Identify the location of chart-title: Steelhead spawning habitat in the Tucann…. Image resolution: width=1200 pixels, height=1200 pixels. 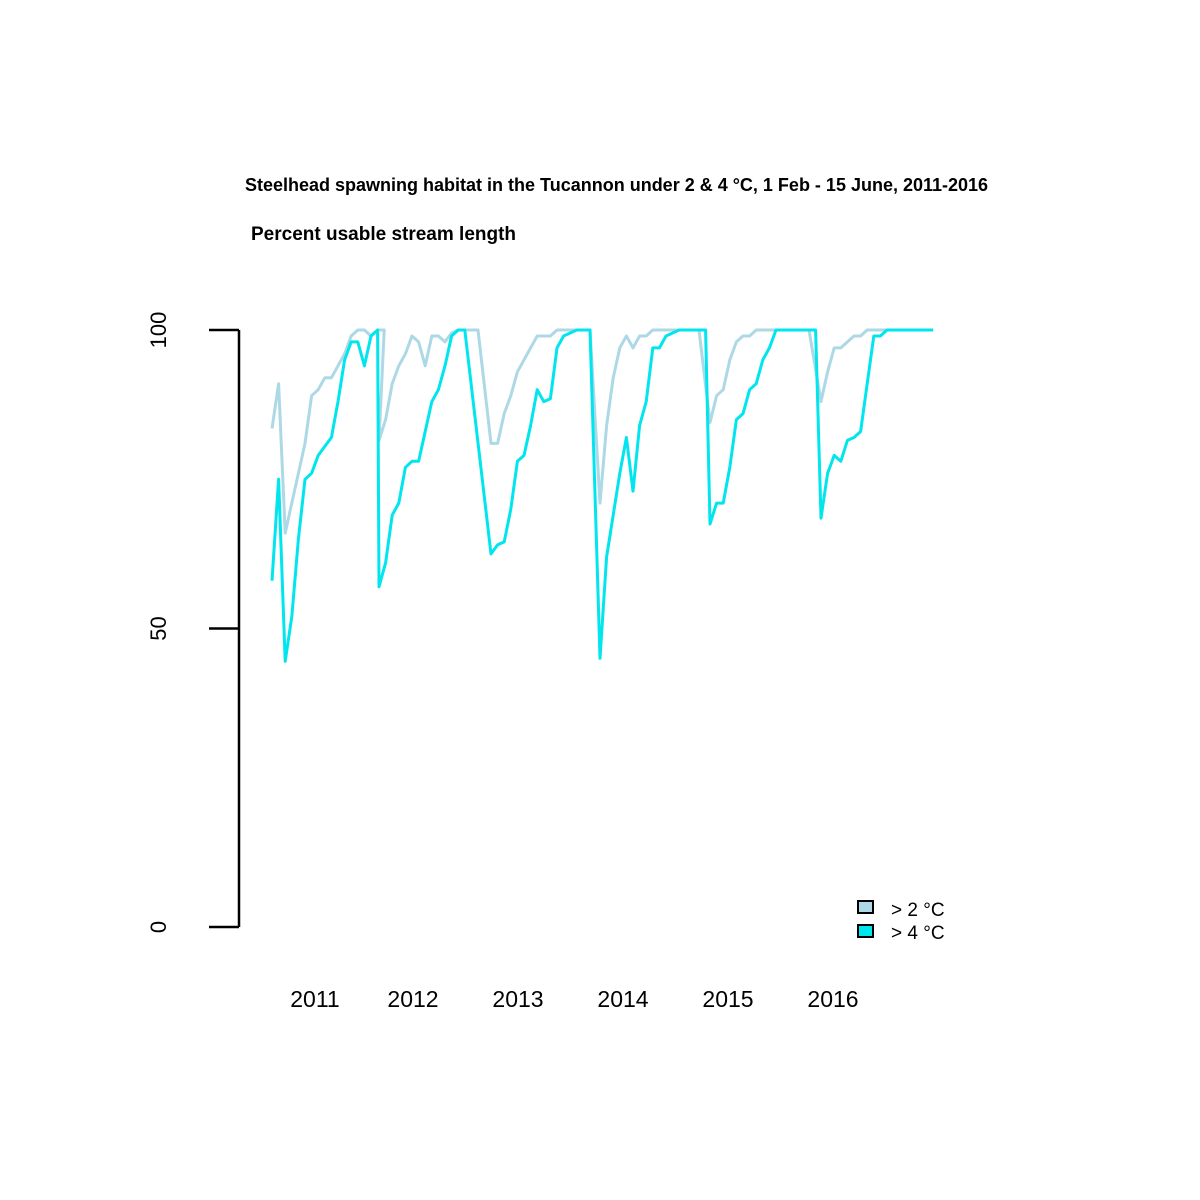
(616, 185).